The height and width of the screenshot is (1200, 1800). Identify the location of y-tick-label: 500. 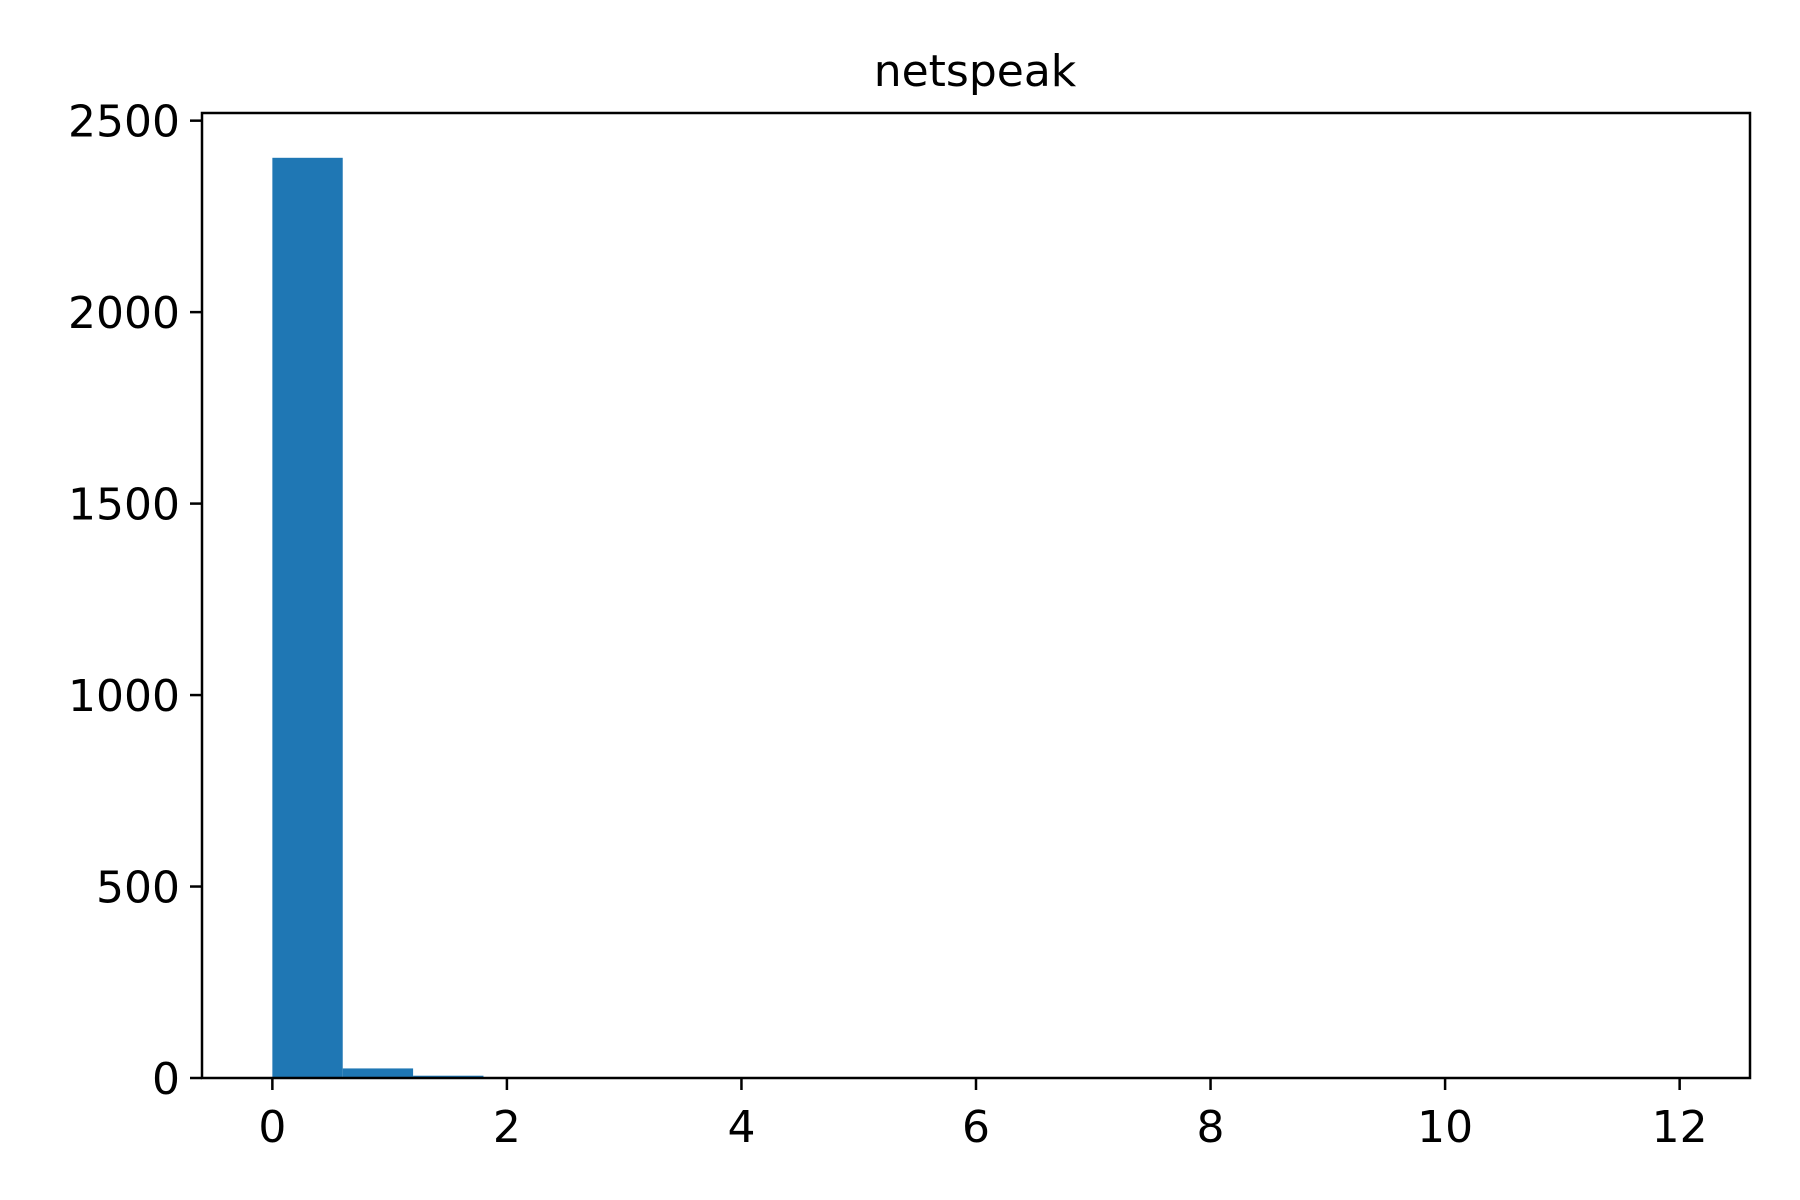
(138, 888).